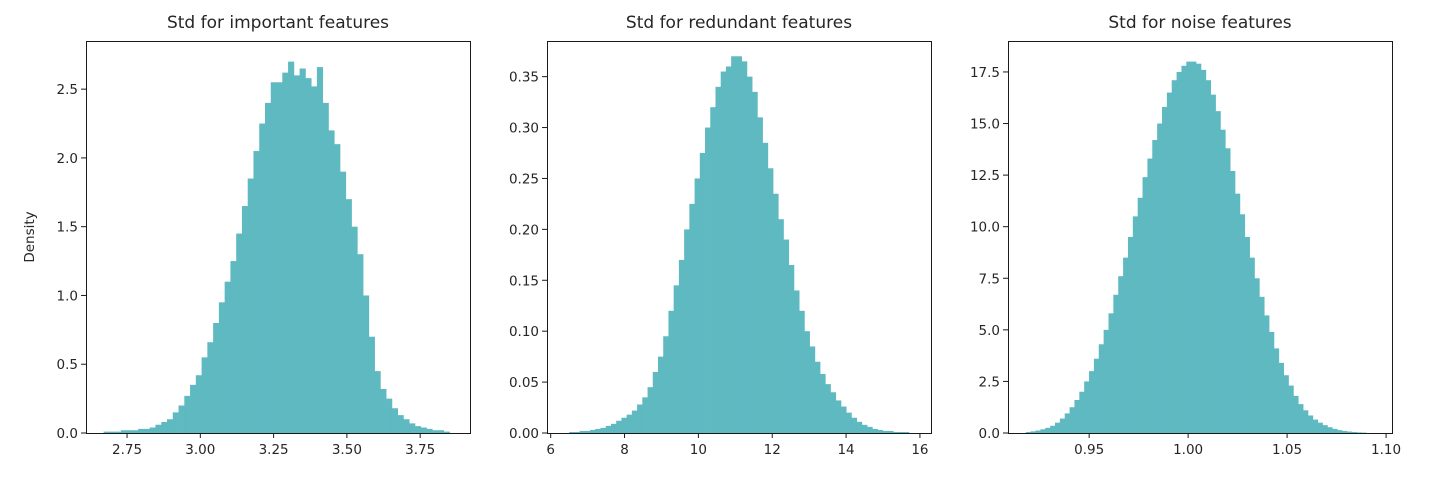  Describe the element at coordinates (1188, 450) in the screenshot. I see `x-tick-label: 1.00` at that location.